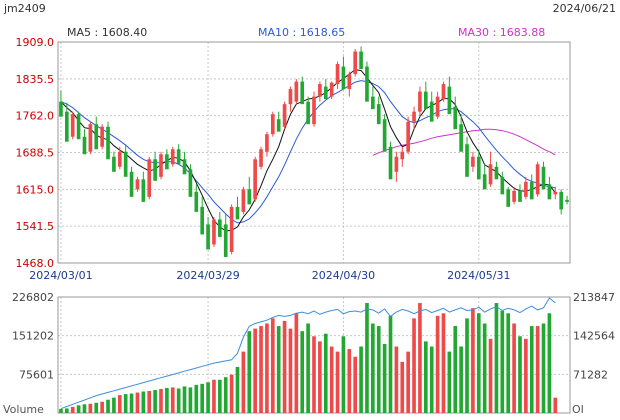  Describe the element at coordinates (594, 336) in the screenshot. I see `oi-tick-label: 142564` at that location.